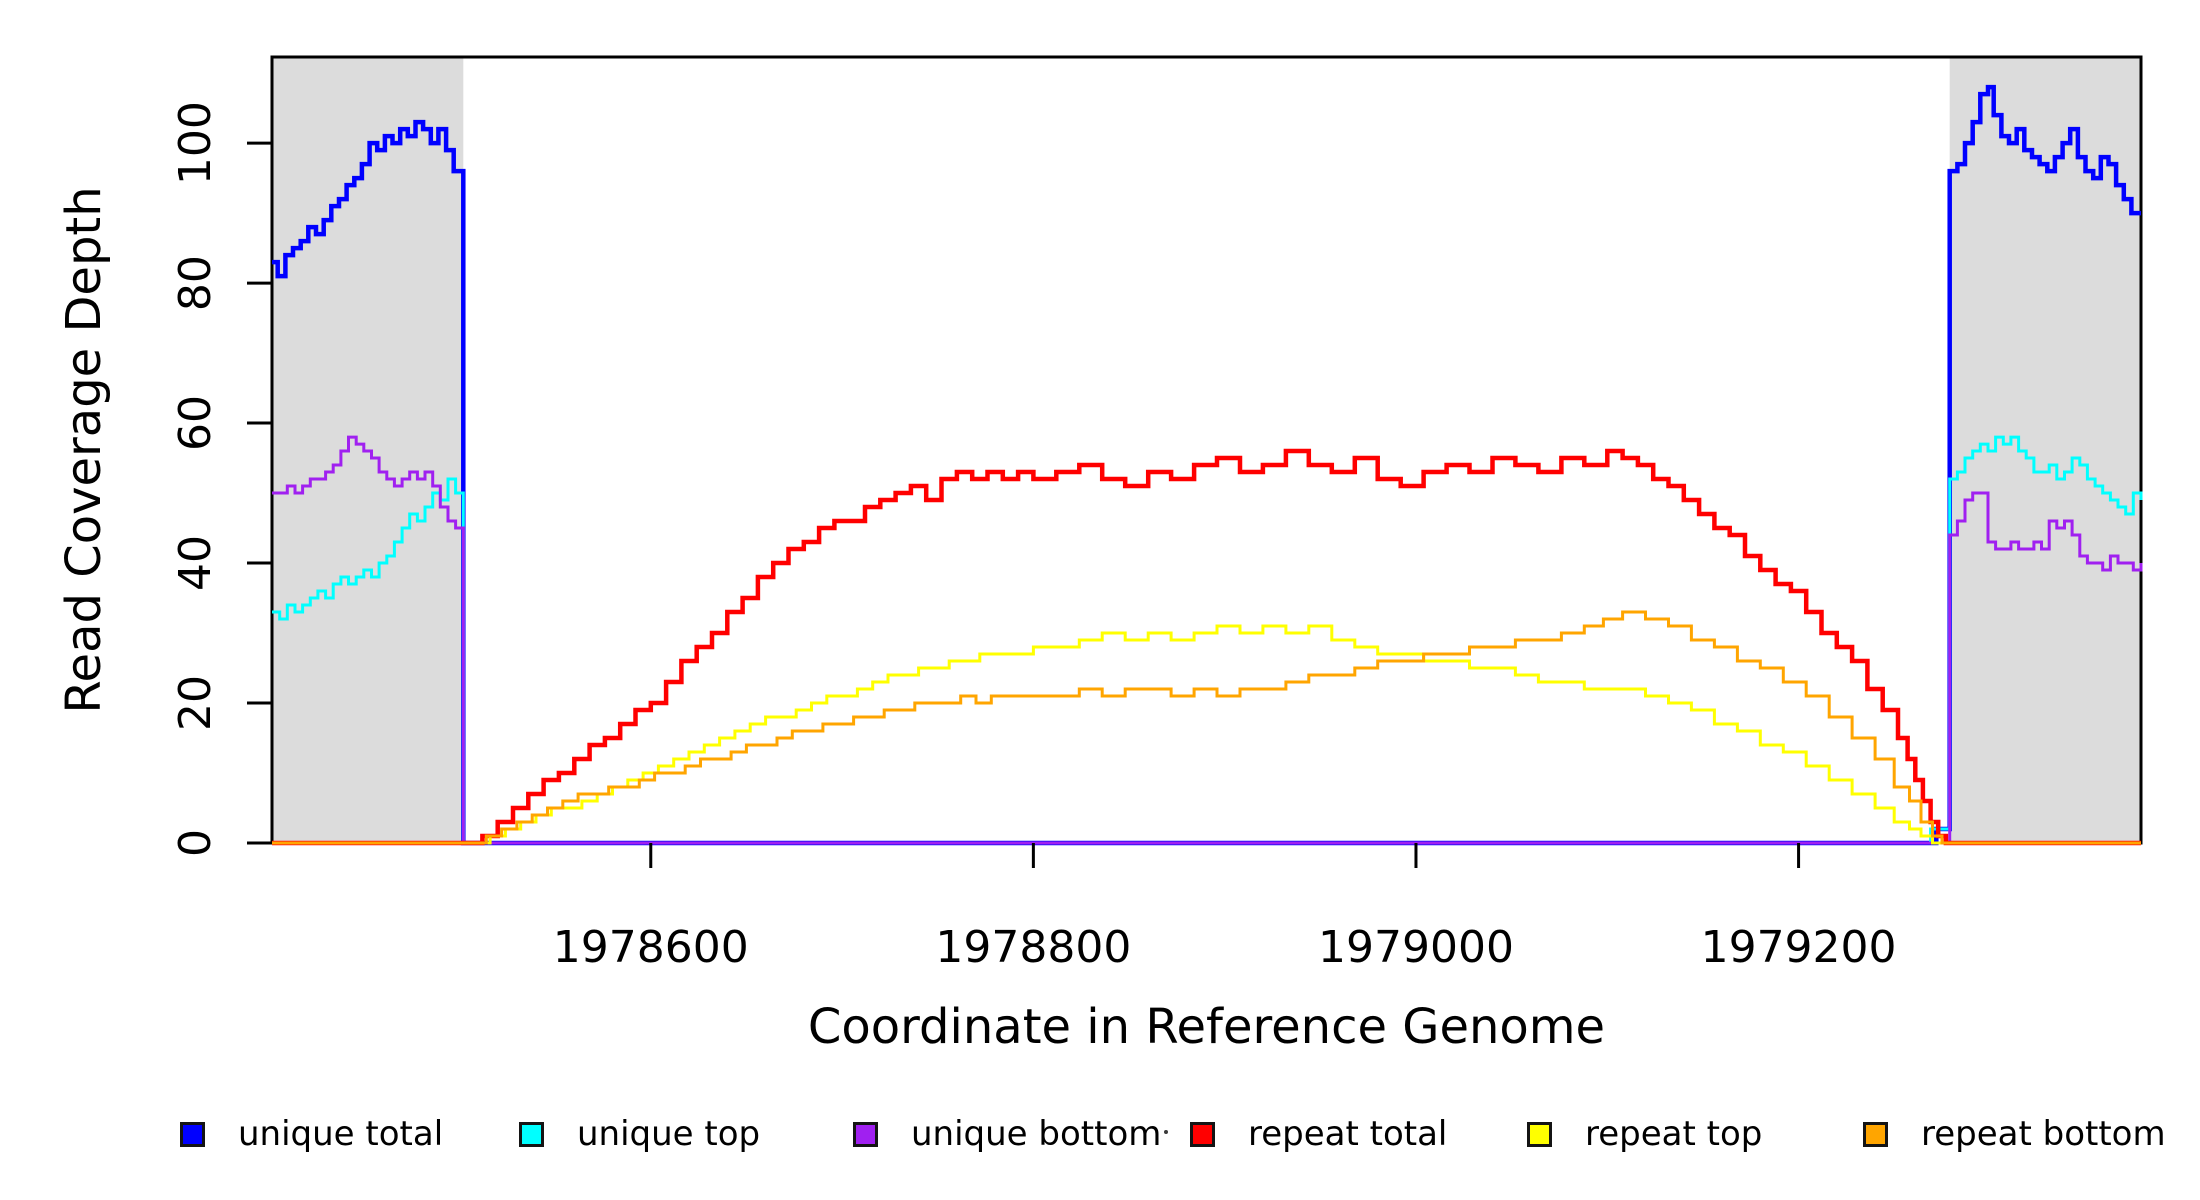  I want to click on y-axis-title: Read Coverage Depth, so click(84, 449).